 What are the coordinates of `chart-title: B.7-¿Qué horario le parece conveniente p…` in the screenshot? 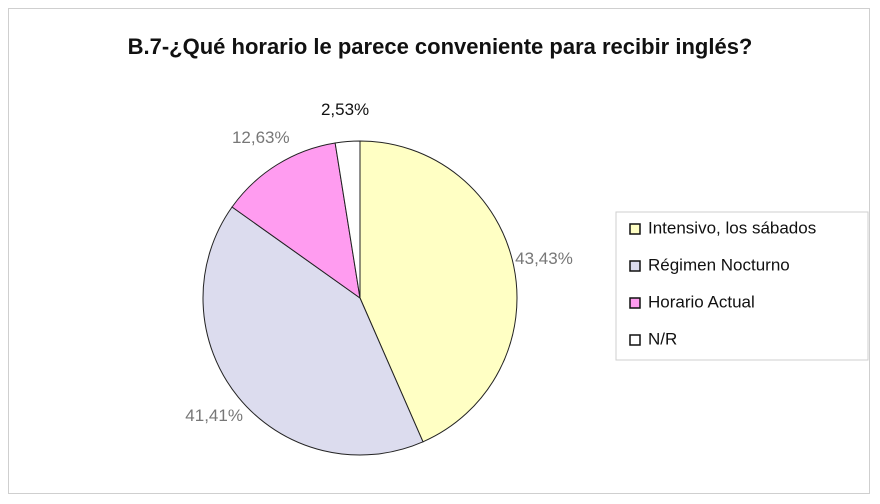 It's located at (440, 46).